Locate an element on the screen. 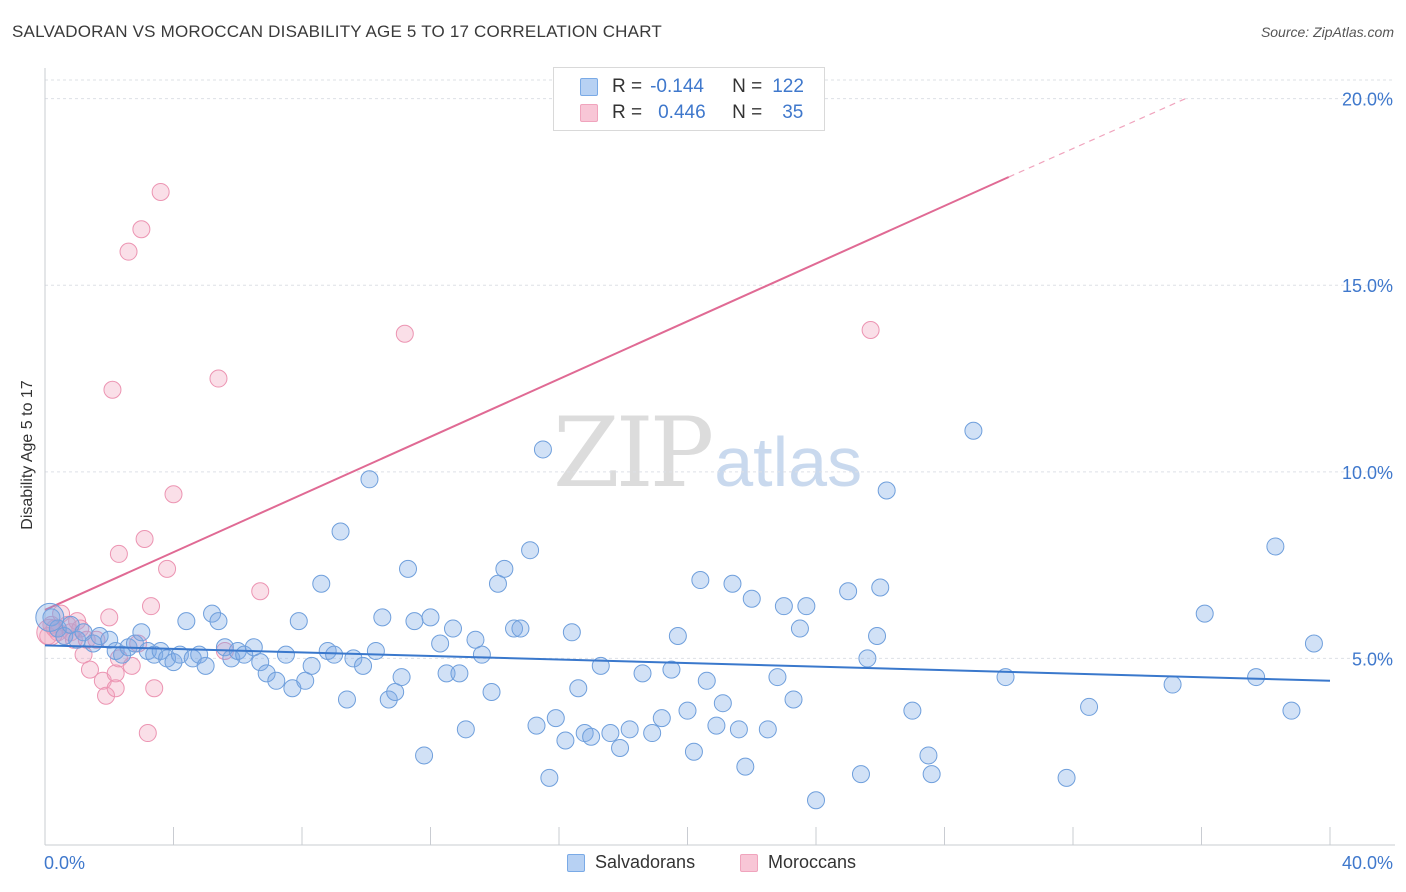 The height and width of the screenshot is (892, 1406). bottom-legend-swatch-pink is located at coordinates (749, 862).